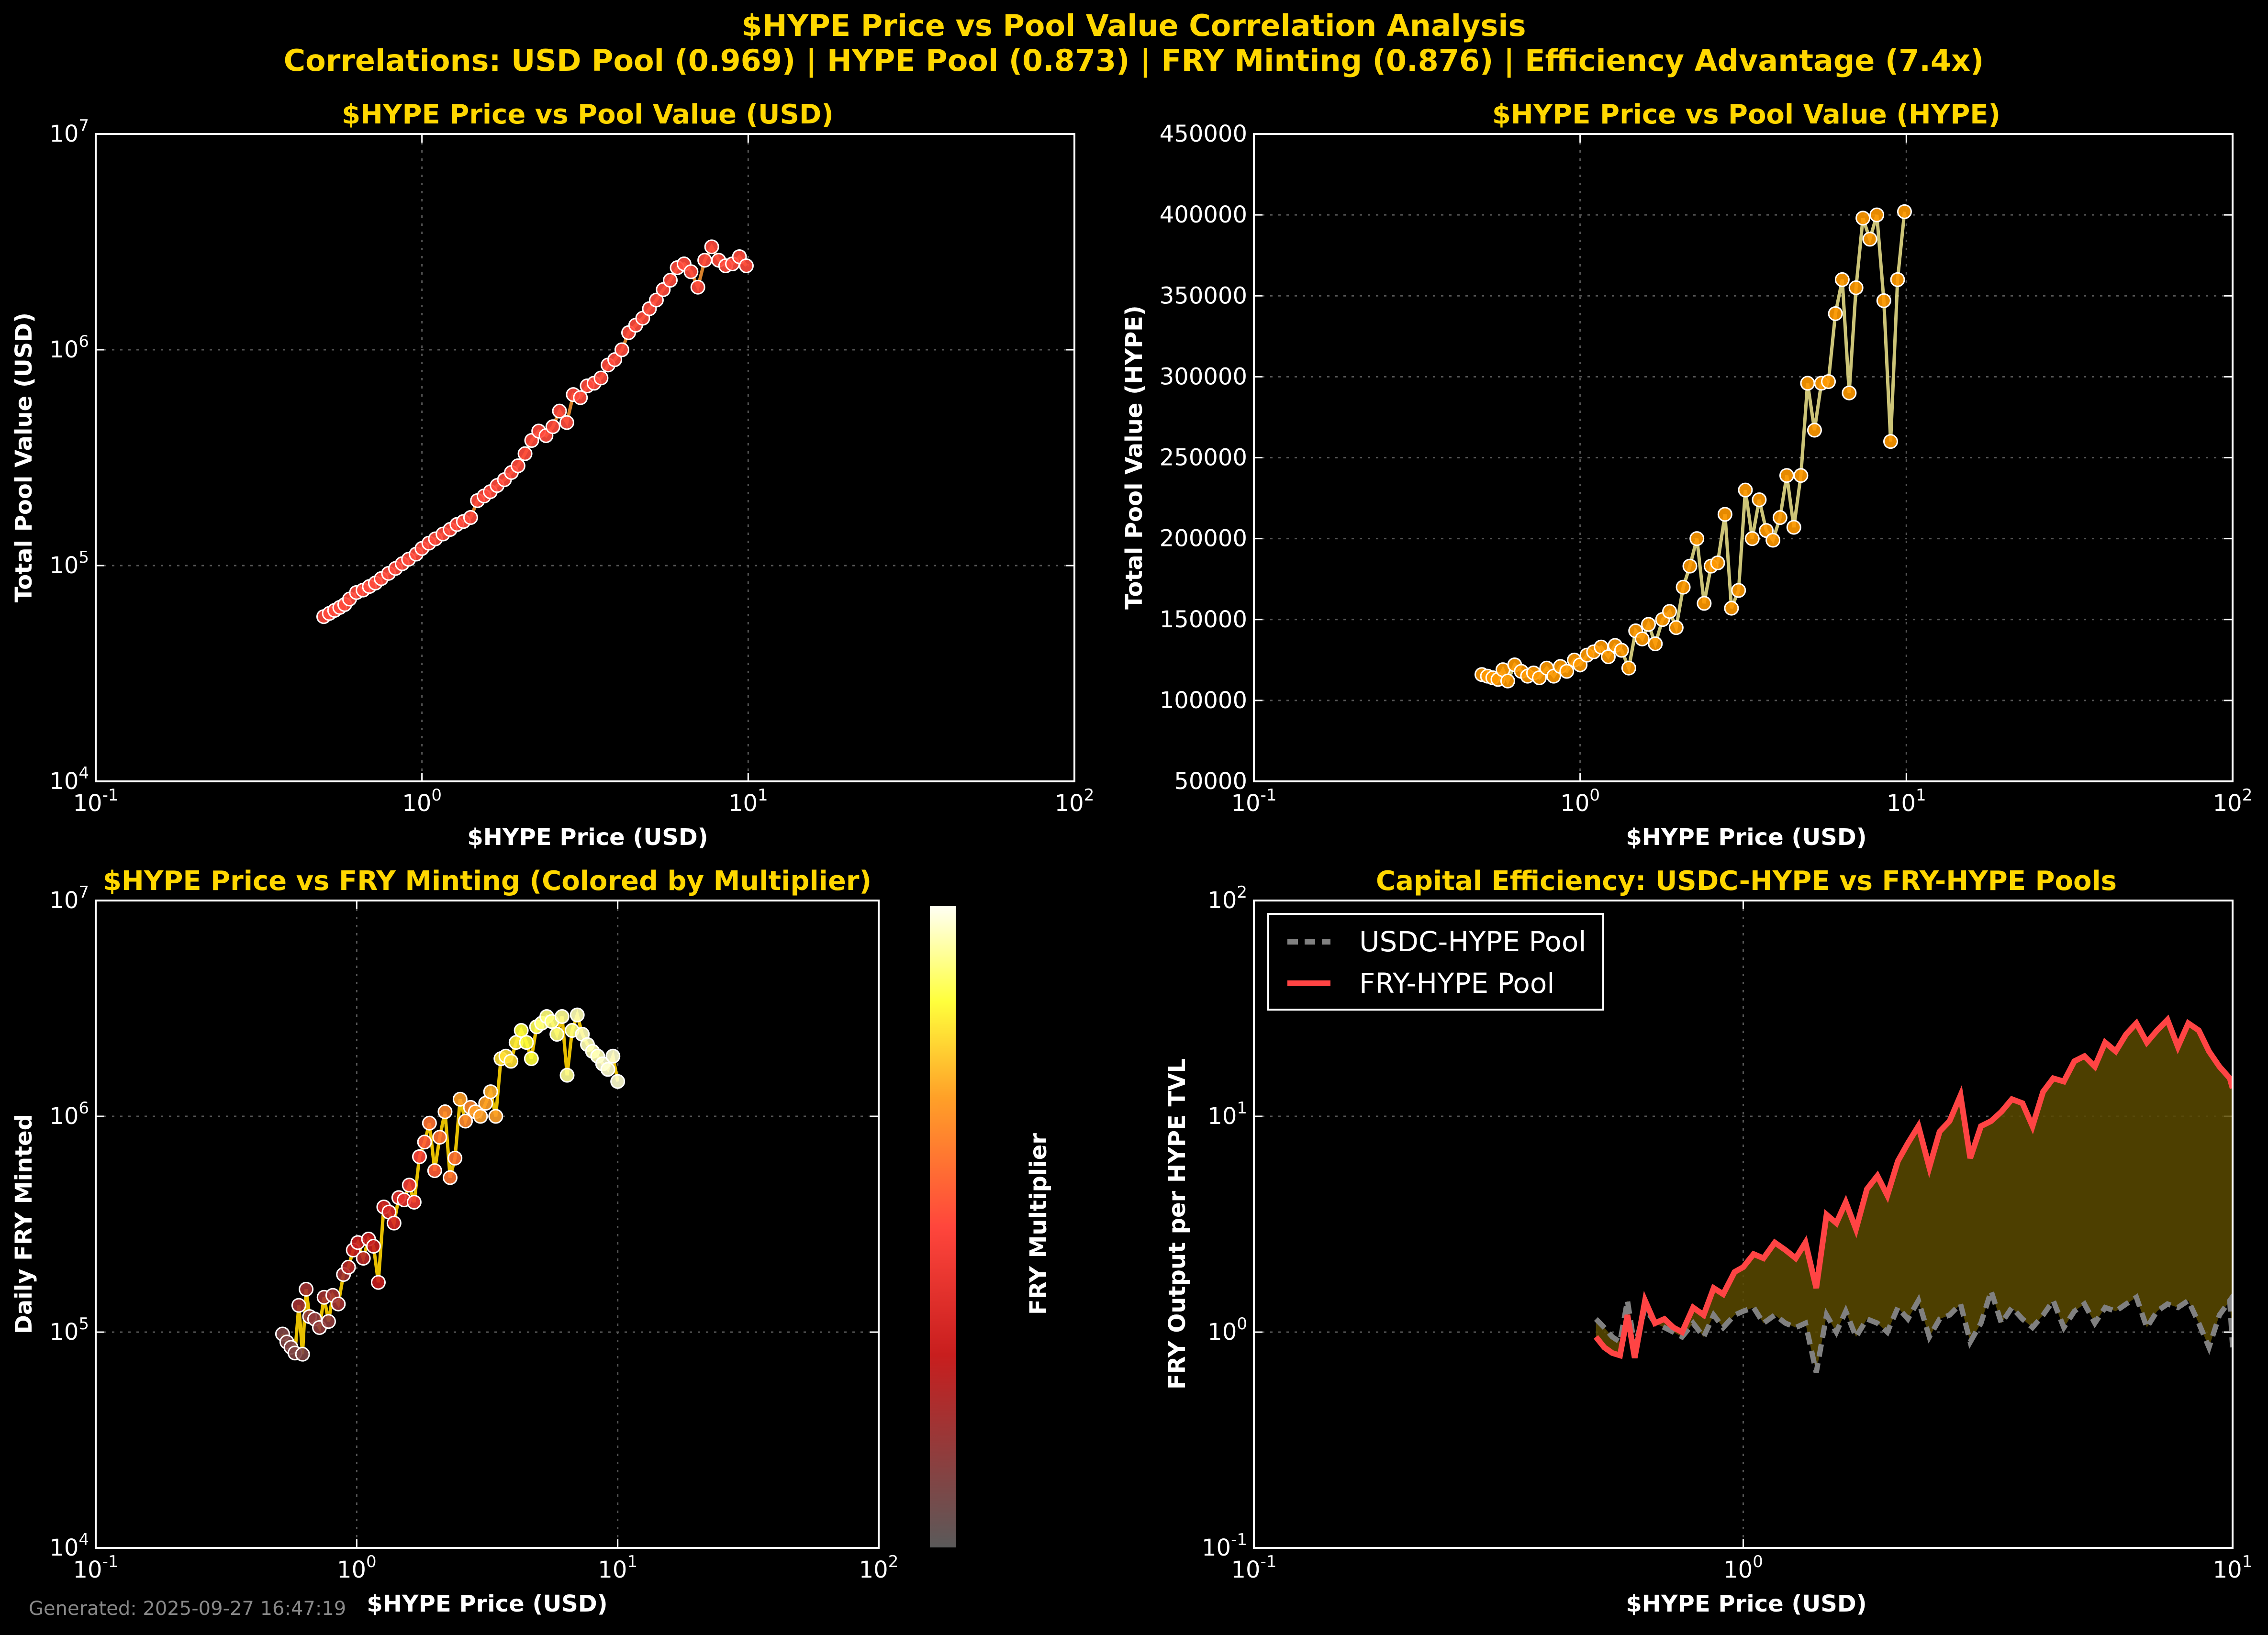  What do you see at coordinates (1134, 457) in the screenshot?
I see `ylabel-hype-pool: Total Pool Value (HYPE)` at bounding box center [1134, 457].